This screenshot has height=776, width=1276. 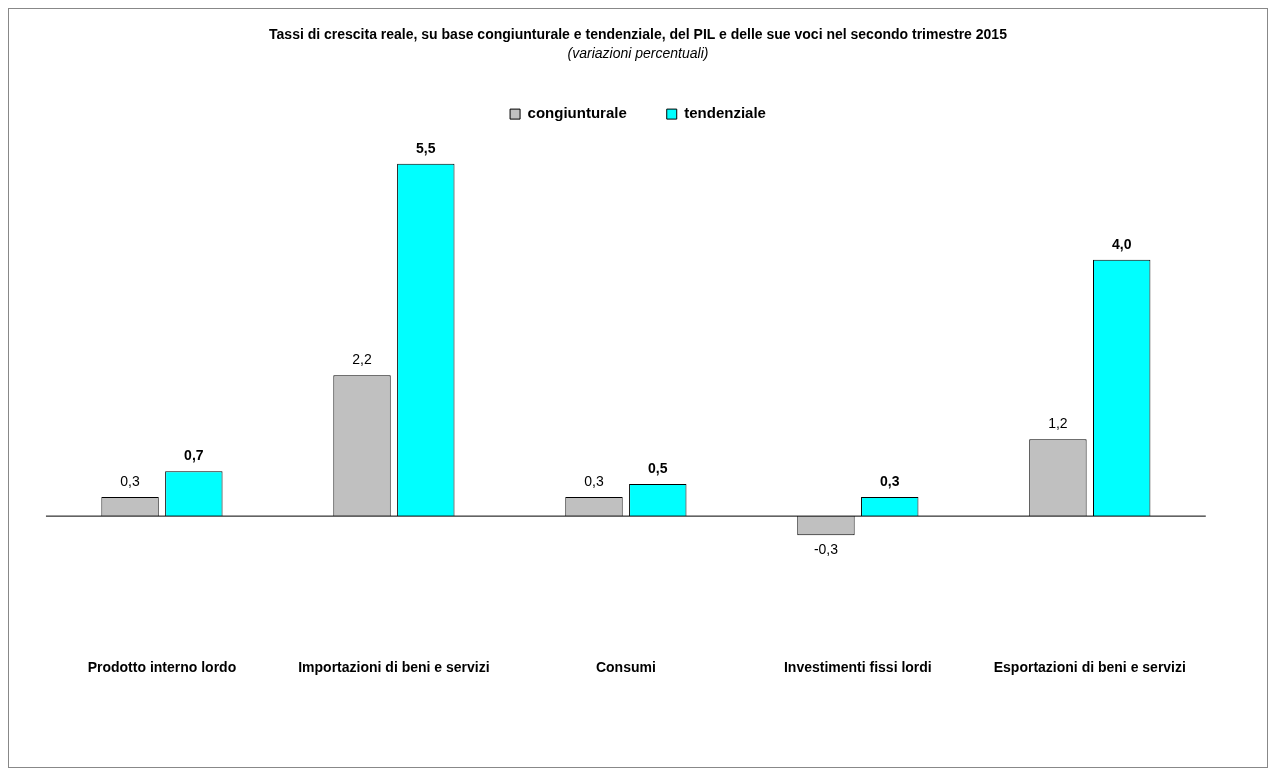 What do you see at coordinates (725, 113) in the screenshot?
I see `legend-label: tendenziale` at bounding box center [725, 113].